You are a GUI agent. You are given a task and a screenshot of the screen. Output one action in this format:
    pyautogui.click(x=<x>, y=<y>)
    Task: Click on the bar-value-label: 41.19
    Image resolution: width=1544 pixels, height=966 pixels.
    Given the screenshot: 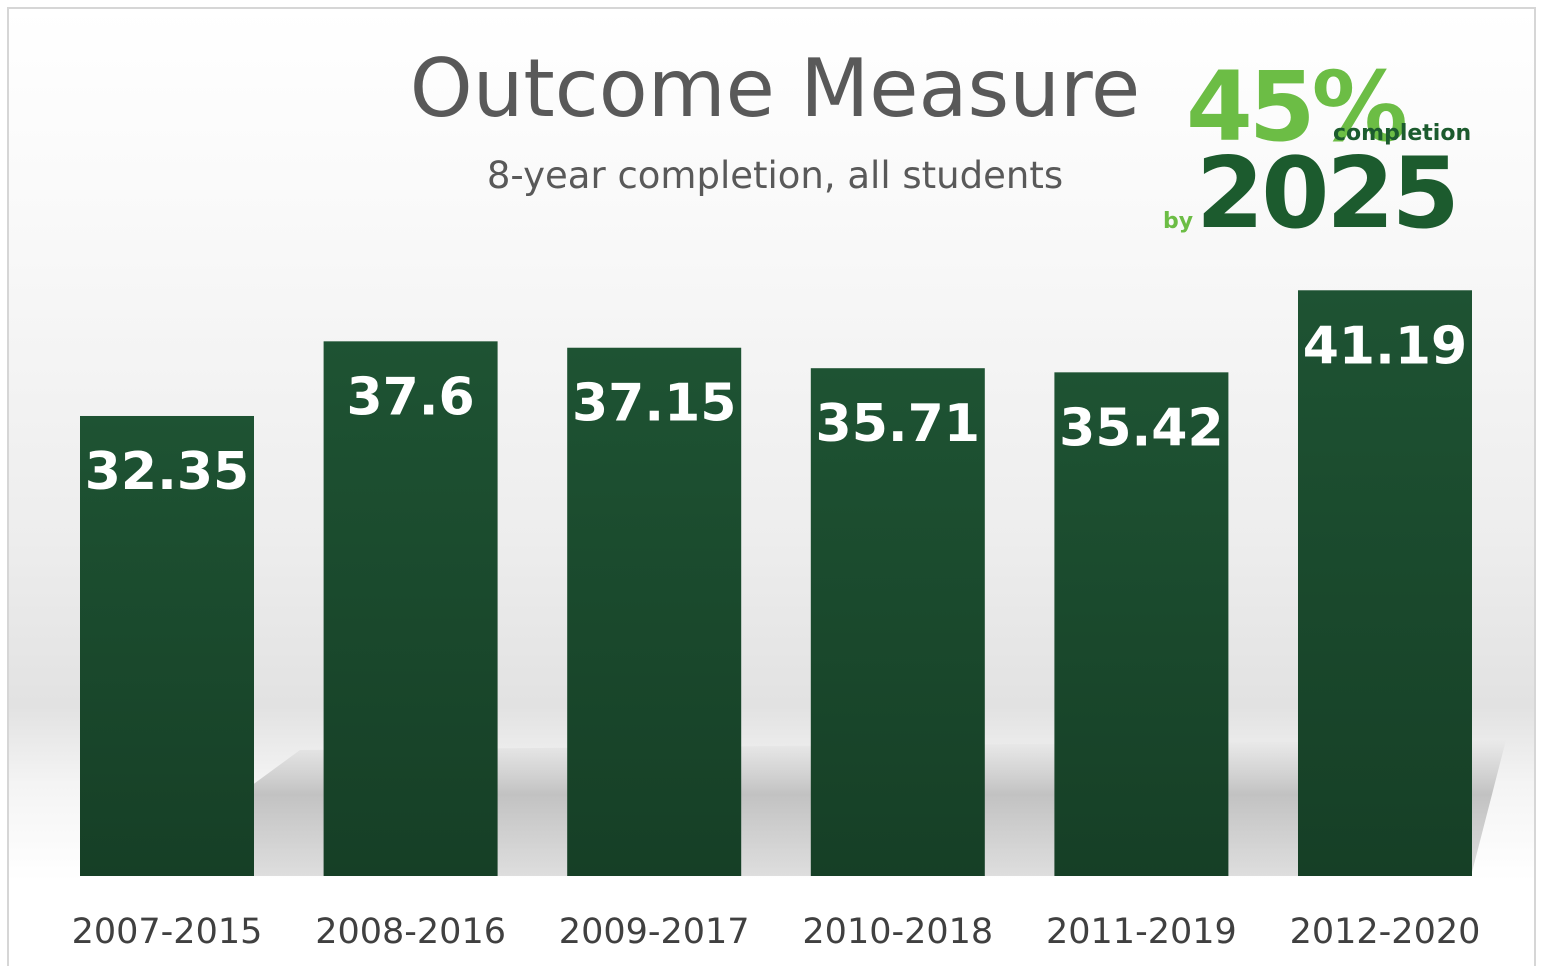 What is the action you would take?
    pyautogui.click(x=1385, y=346)
    